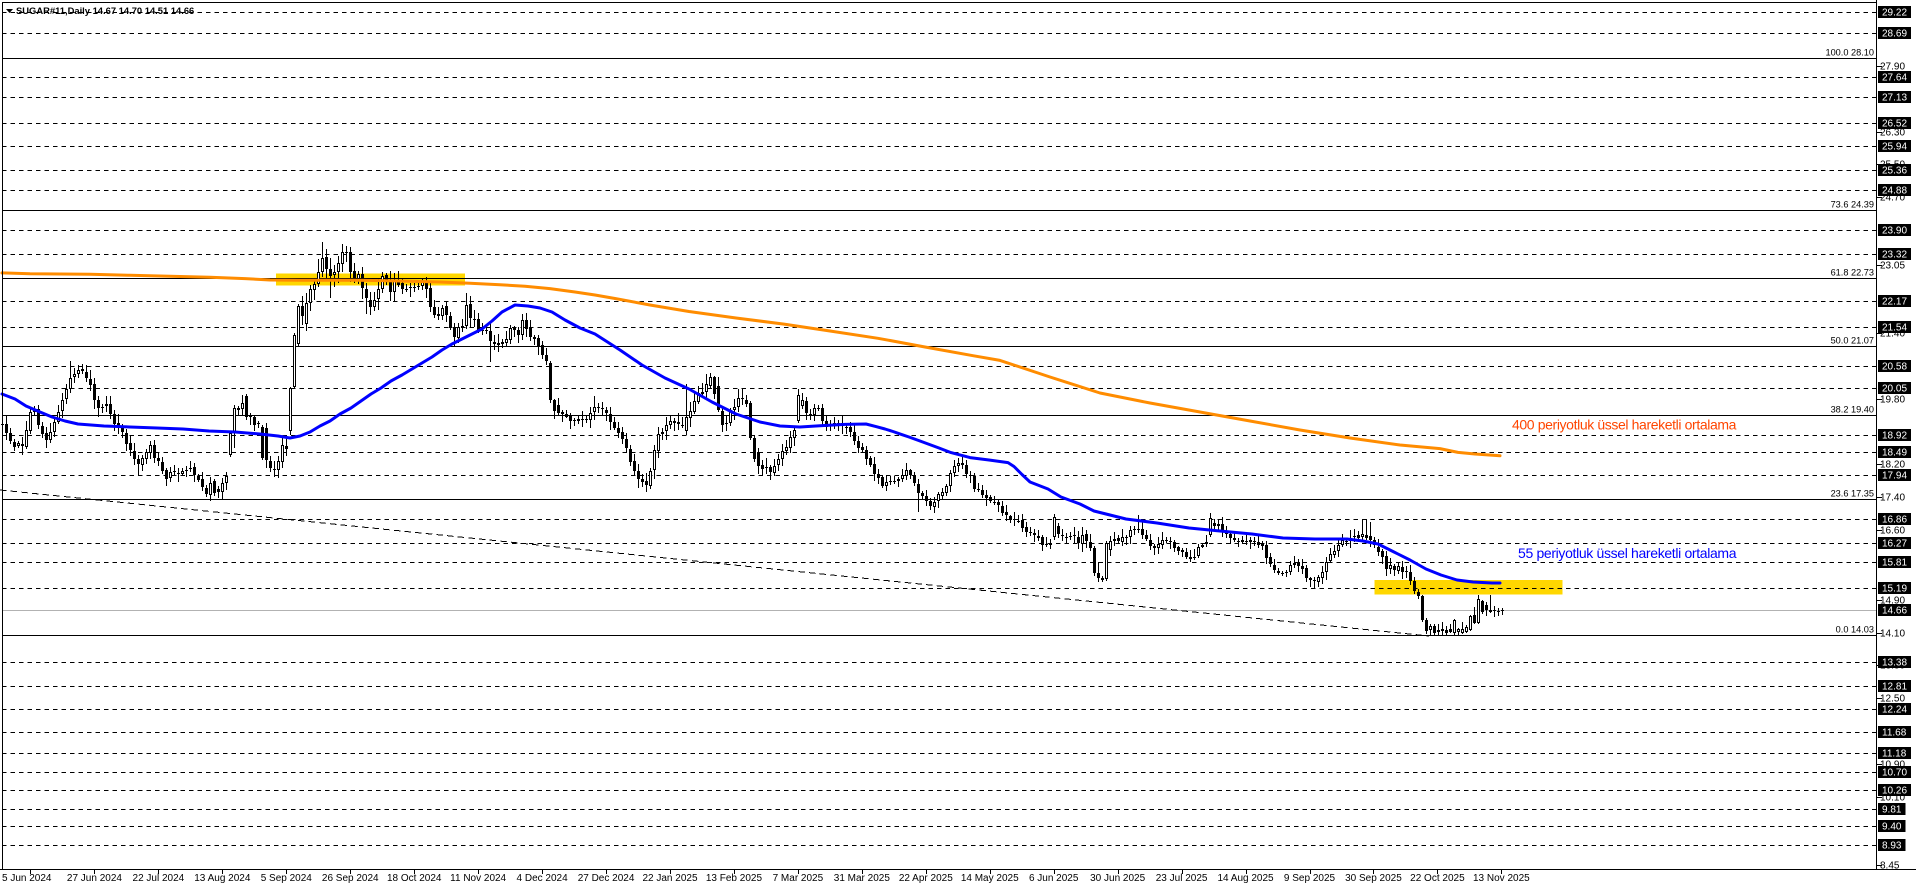  What do you see at coordinates (1892, 67) in the screenshot?
I see `svg-text: 27.90` at bounding box center [1892, 67].